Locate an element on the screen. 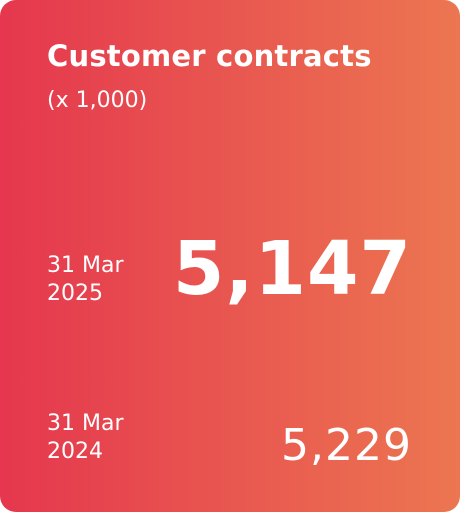 Image resolution: width=460 pixels, height=512 pixels. previous-date-label: 31 Mar 2024 is located at coordinates (85, 438).